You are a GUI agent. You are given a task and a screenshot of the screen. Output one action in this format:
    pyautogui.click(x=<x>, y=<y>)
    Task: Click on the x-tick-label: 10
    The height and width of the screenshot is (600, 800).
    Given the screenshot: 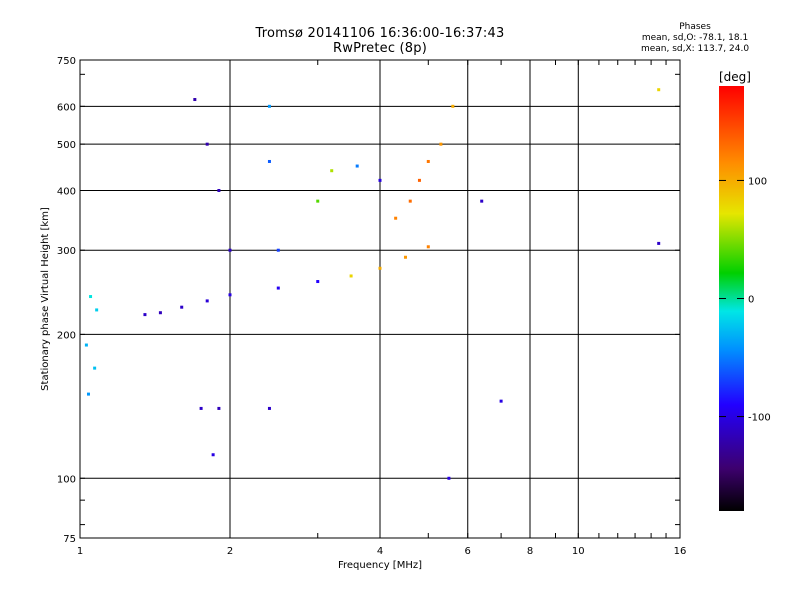 What is the action you would take?
    pyautogui.click(x=578, y=551)
    